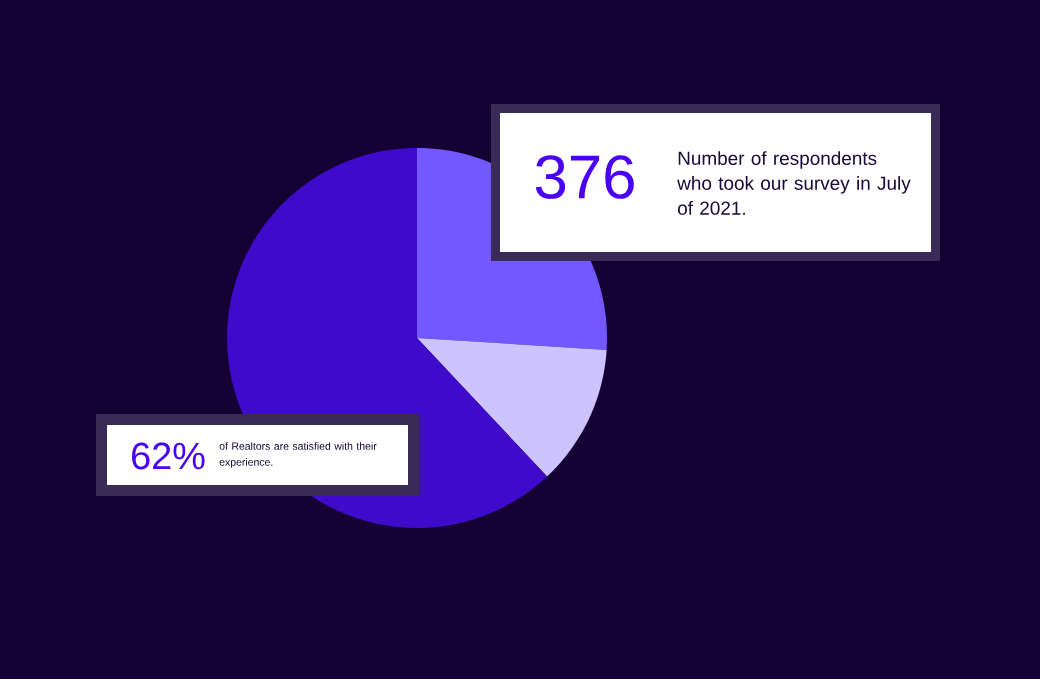 The image size is (1040, 679). Describe the element at coordinates (168, 456) in the screenshot. I see `text: 62%` at that location.